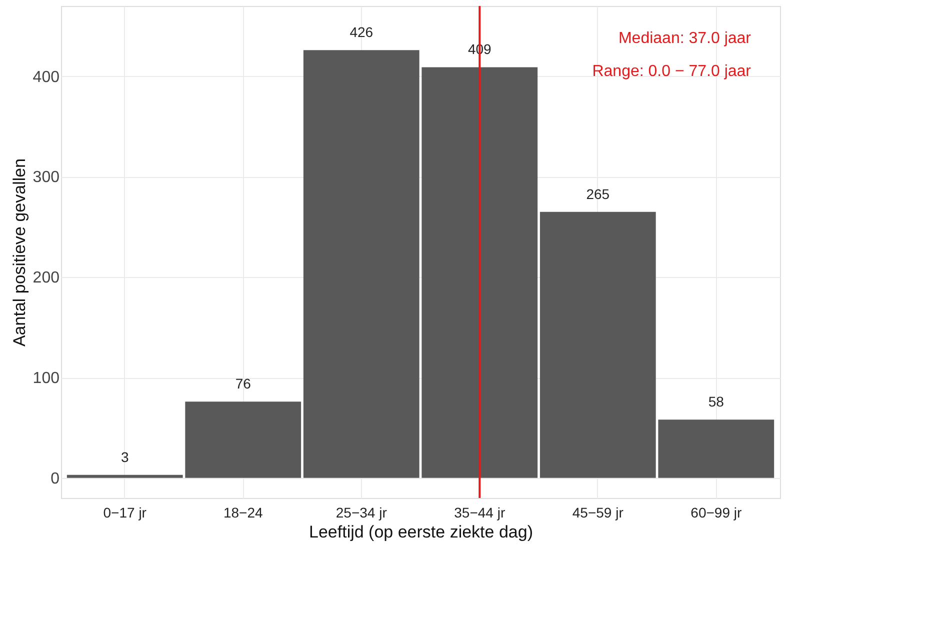  Describe the element at coordinates (125, 512) in the screenshot. I see `x-tick-label: 0−17 jr` at that location.